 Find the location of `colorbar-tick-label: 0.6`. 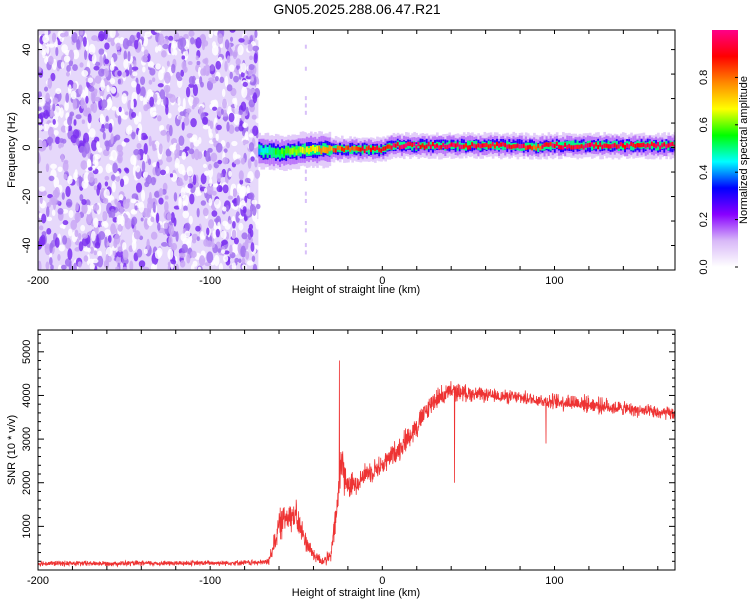

colorbar-tick-label: 0.6 is located at coordinates (704, 124).